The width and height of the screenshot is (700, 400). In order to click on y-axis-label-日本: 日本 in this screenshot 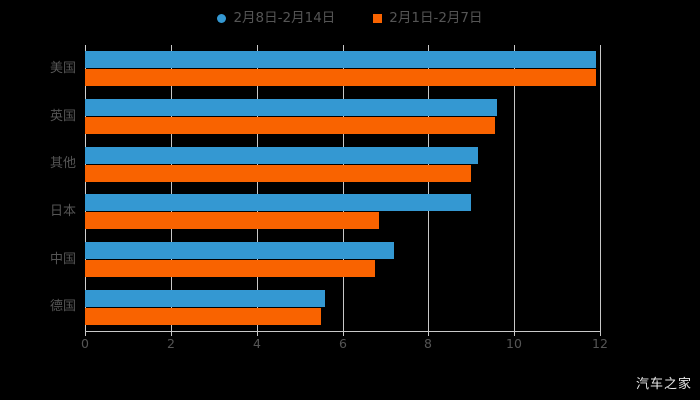, I will do `click(62, 211)`.